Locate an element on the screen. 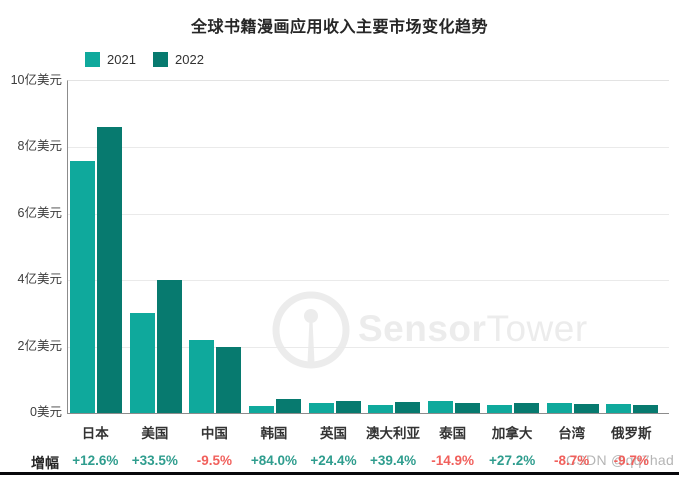 This screenshot has width=679, height=479. bottom-border-line is located at coordinates (339, 473).